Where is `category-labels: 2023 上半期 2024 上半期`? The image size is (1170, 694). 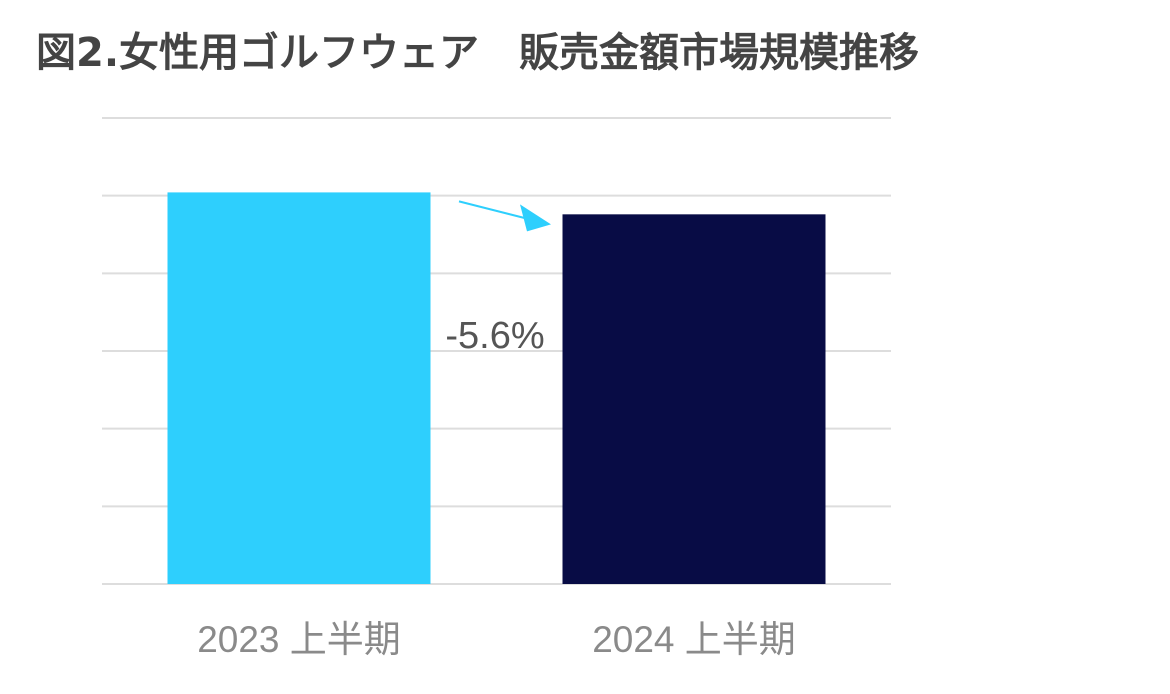 category-labels: 2023 上半期 2024 上半期 is located at coordinates (496, 639).